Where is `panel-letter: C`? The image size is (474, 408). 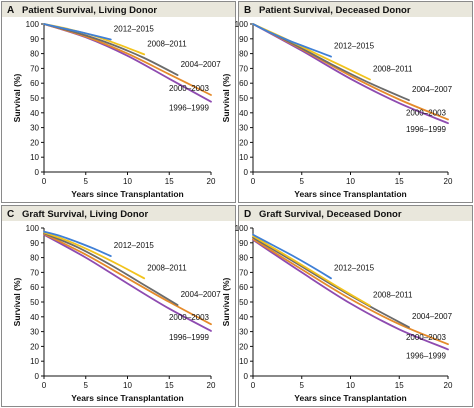 panel-letter: C is located at coordinates (10, 214).